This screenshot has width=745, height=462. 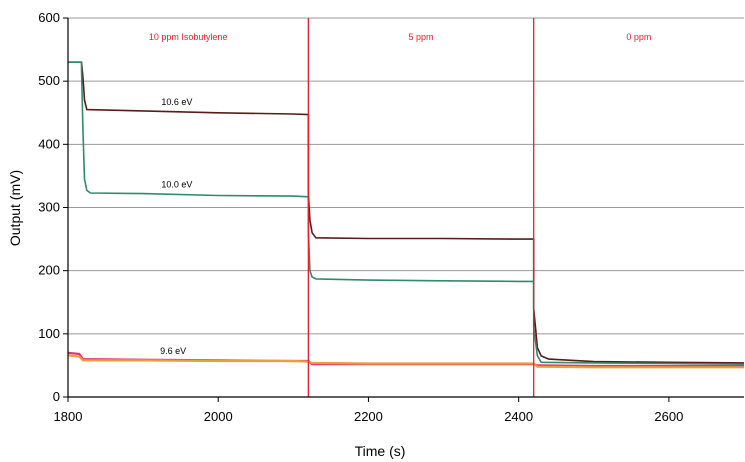 What do you see at coordinates (176, 102) in the screenshot?
I see `series-label: 10.6 eV` at bounding box center [176, 102].